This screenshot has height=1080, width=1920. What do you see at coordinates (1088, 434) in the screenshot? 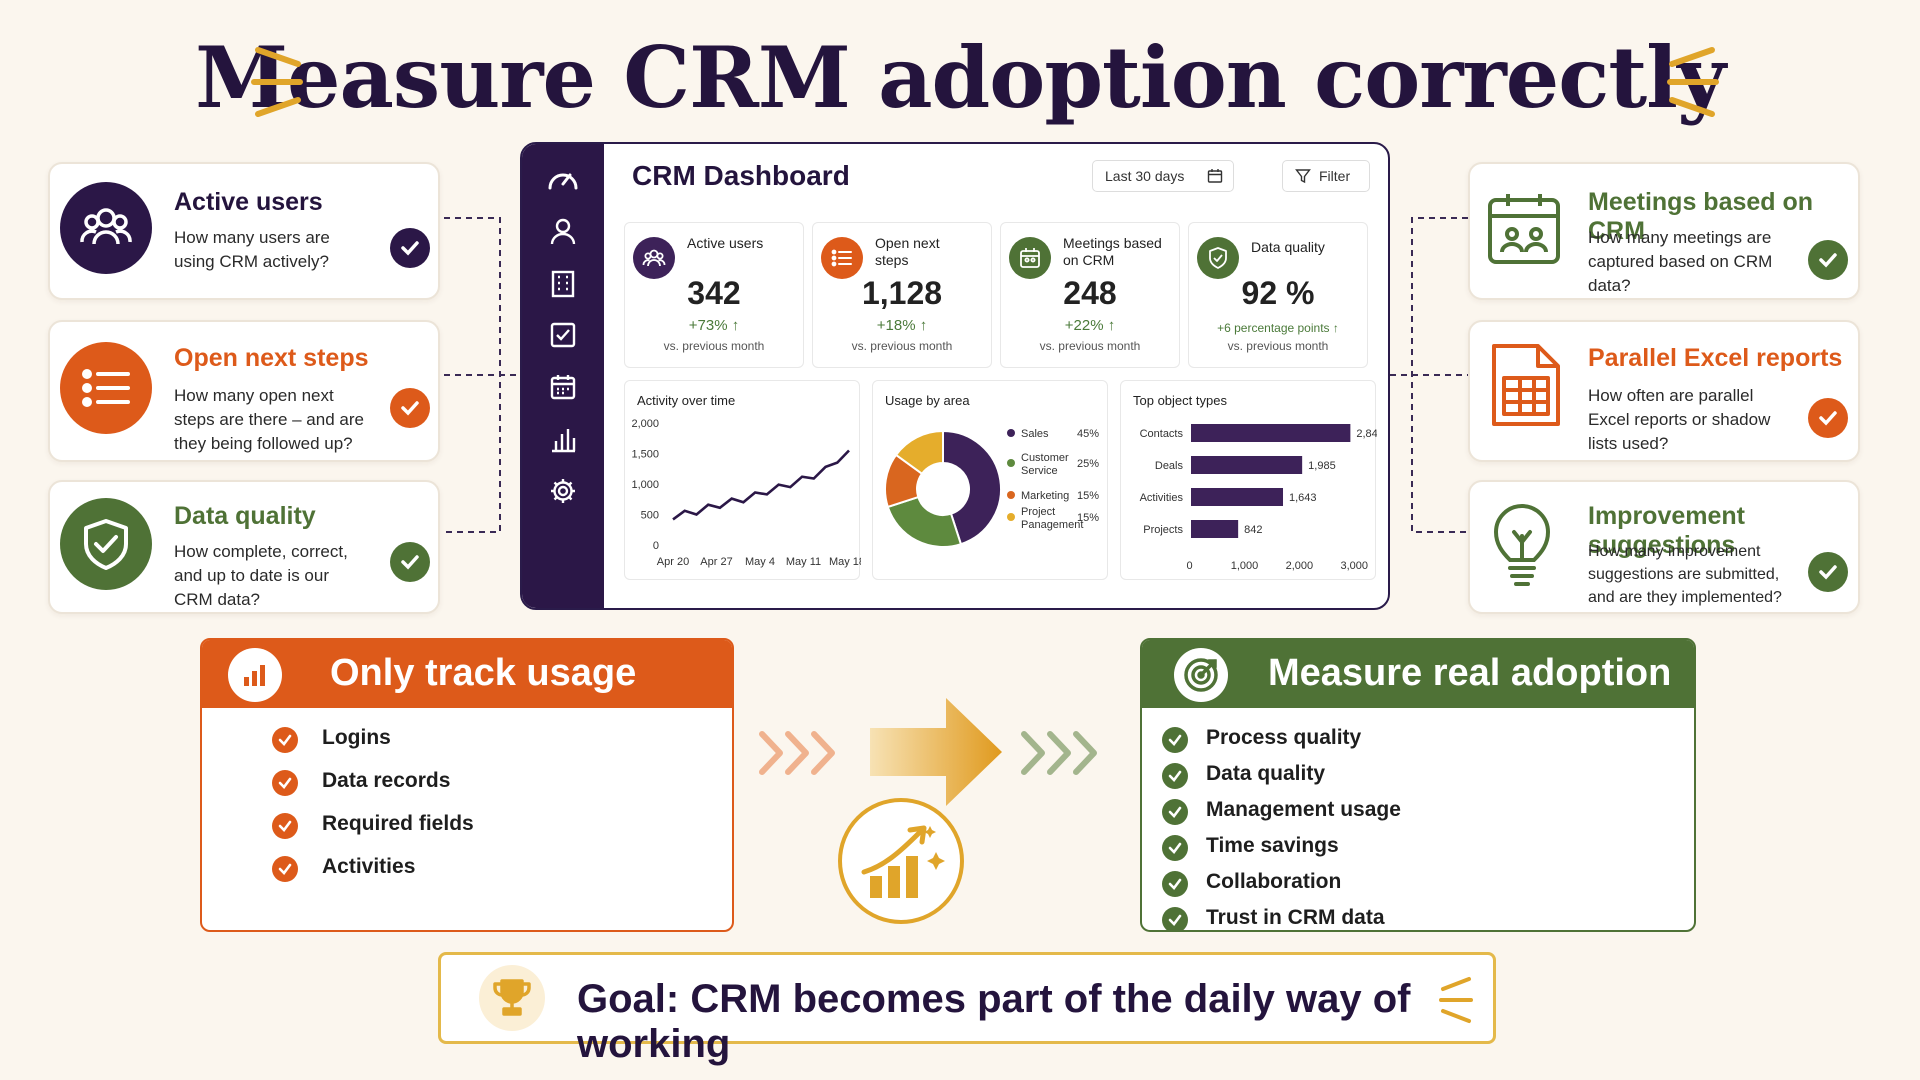
I see `legend-value: 45%` at bounding box center [1088, 434].